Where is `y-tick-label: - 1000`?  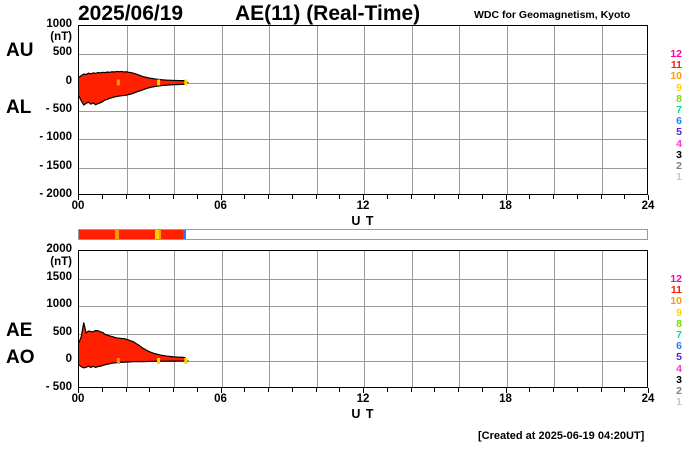
y-tick-label: - 1000 is located at coordinates (55, 137).